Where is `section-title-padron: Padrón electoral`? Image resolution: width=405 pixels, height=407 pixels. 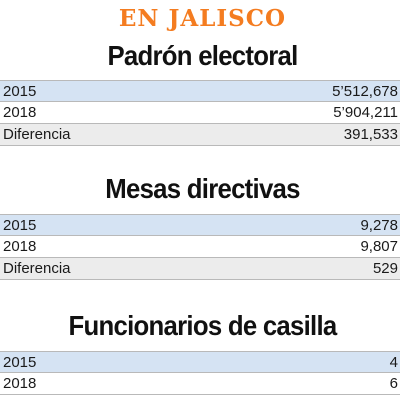
section-title-padron: Padrón electoral is located at coordinates (202, 55).